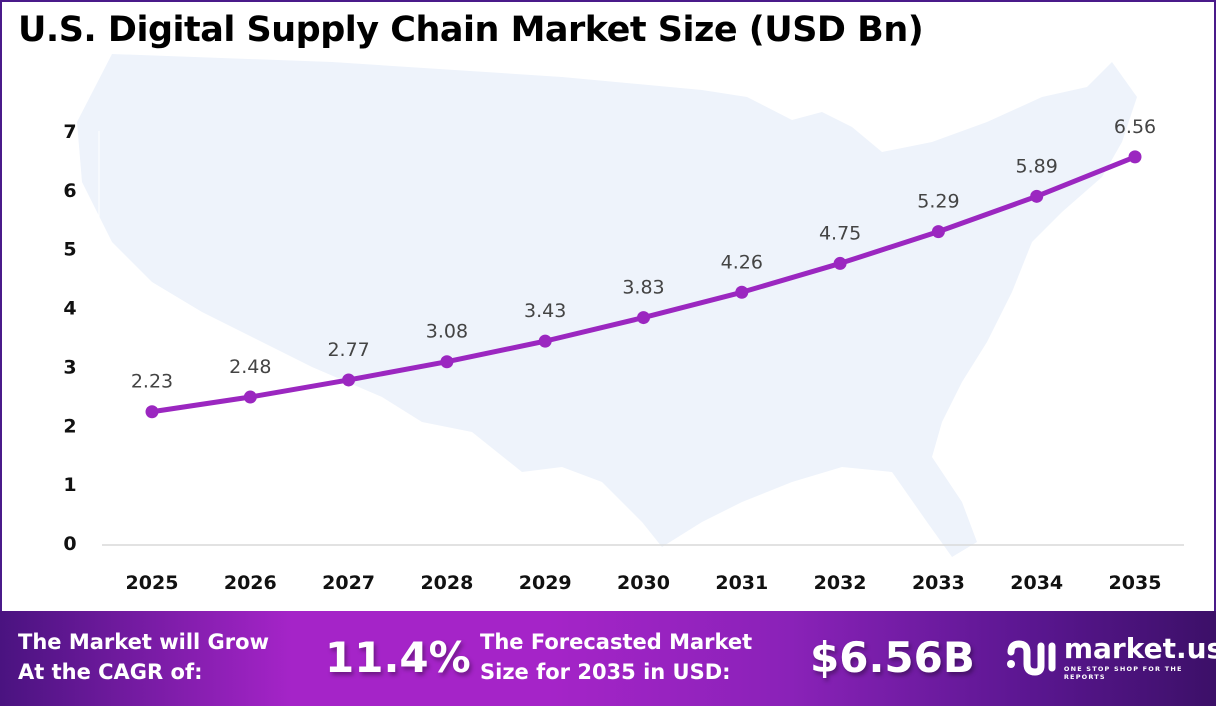  Describe the element at coordinates (250, 583) in the screenshot. I see `x-tick-label: 2026` at that location.